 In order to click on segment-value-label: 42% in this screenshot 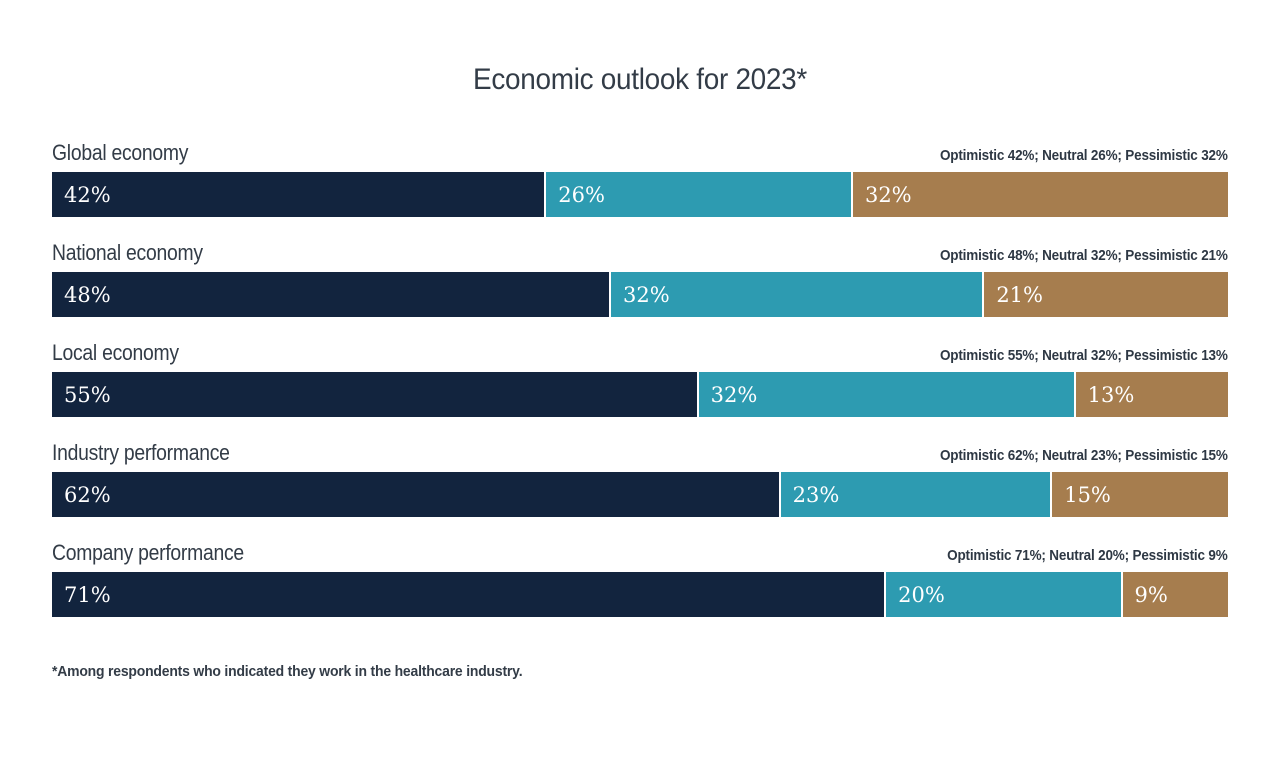, I will do `click(87, 194)`.